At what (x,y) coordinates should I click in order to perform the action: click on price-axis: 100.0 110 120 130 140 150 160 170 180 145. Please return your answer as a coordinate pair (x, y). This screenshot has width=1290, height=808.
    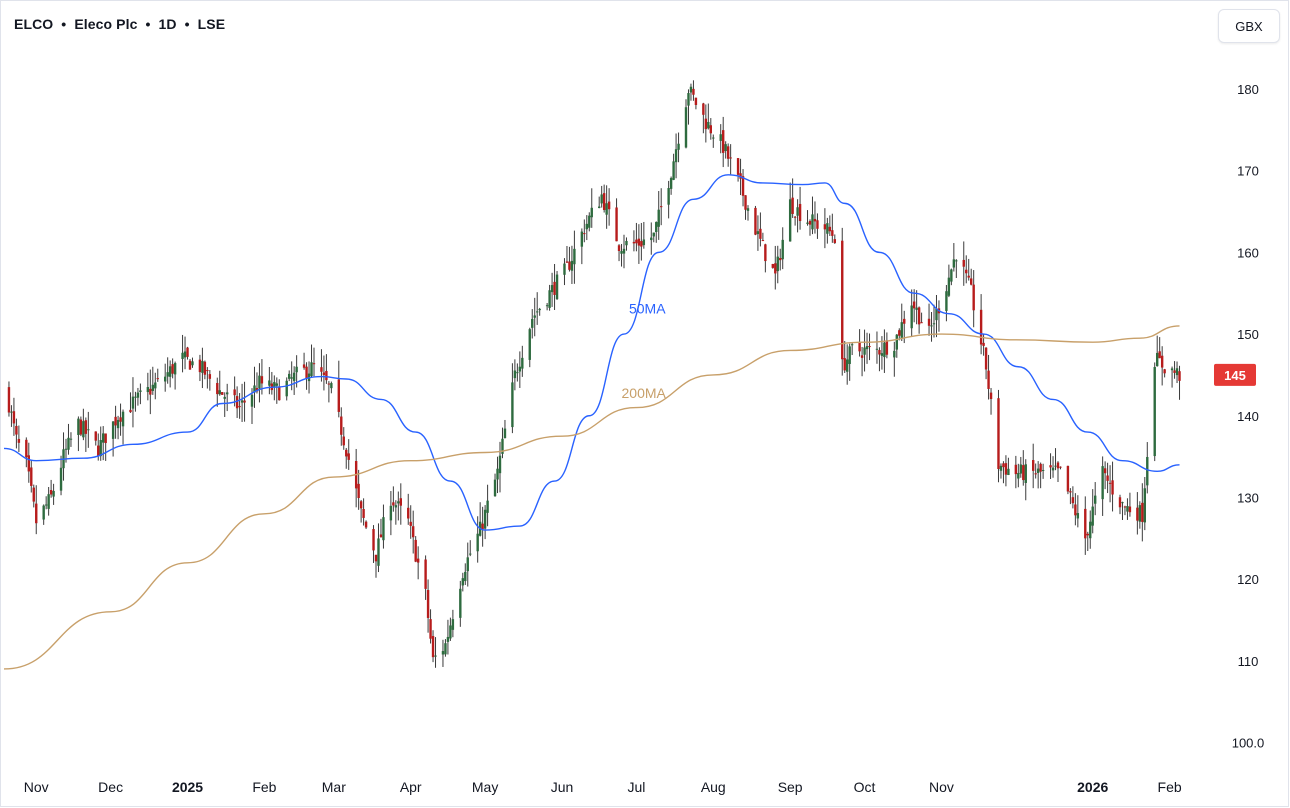
    Looking at the image, I should click on (1239, 416).